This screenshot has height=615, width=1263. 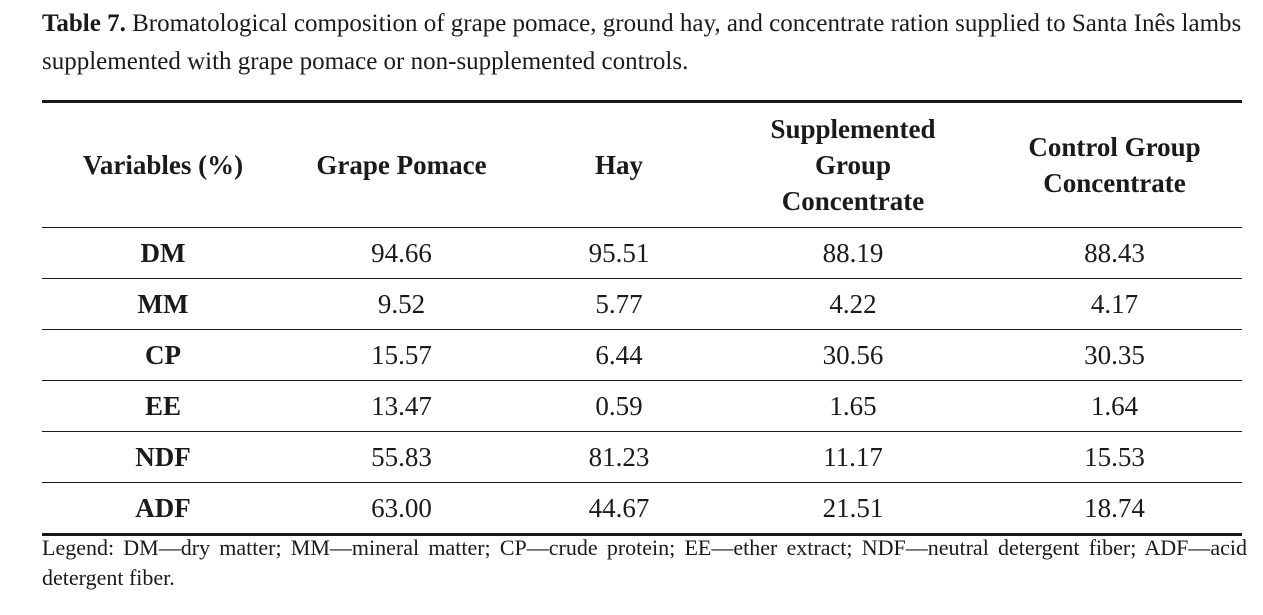 I want to click on cell-value: 21.51, so click(x=853, y=509).